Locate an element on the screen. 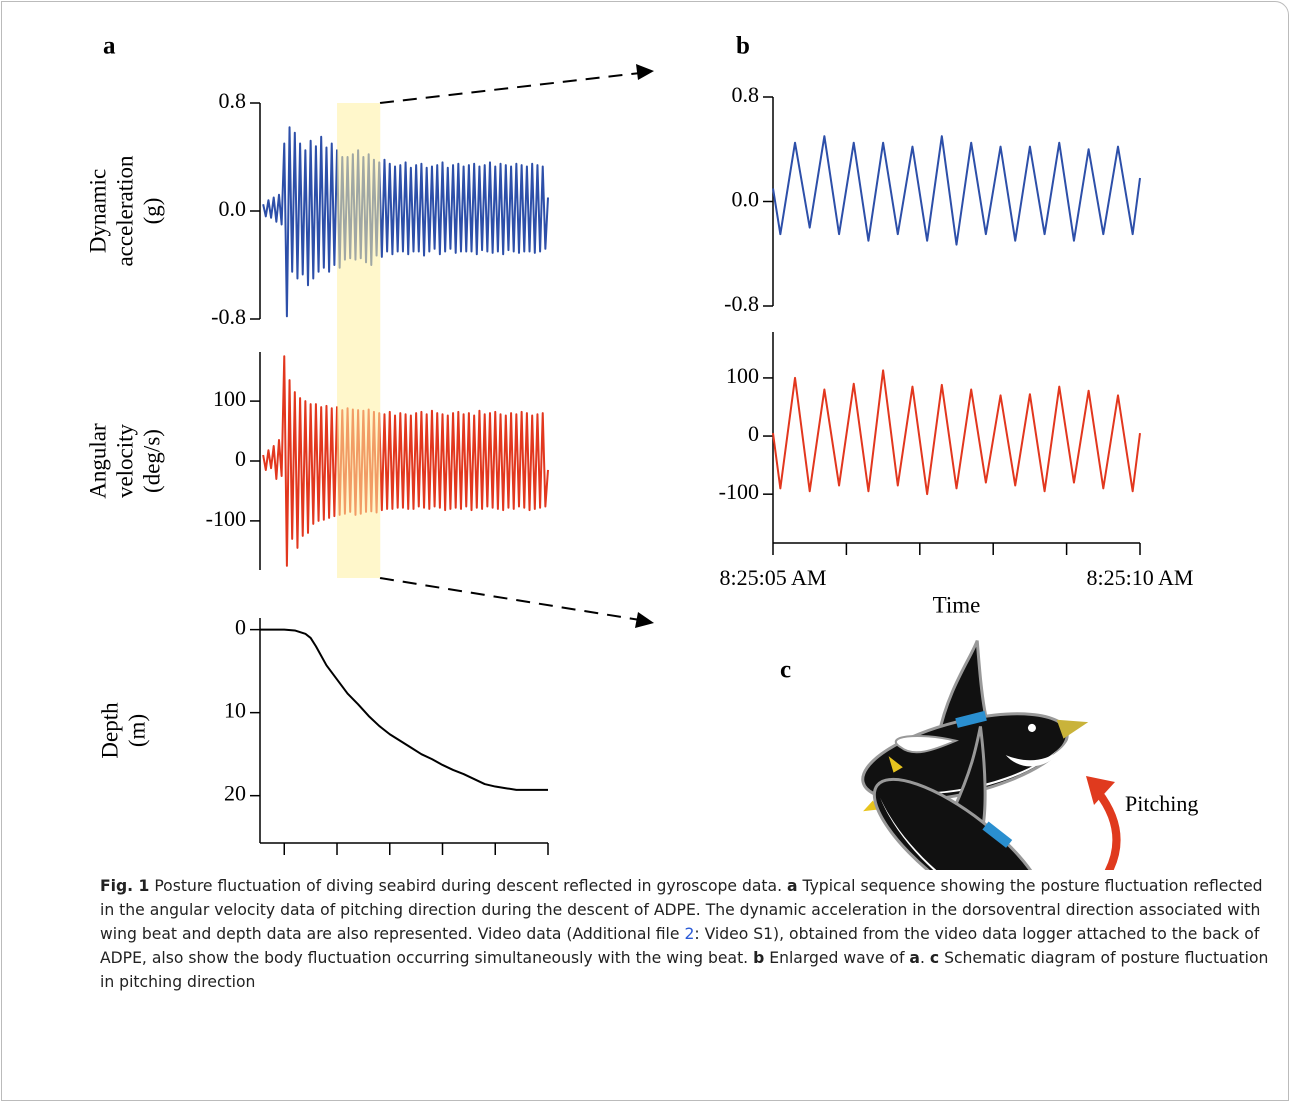 The image size is (1295, 1107). y-axis-label: (deg/s) is located at coordinates (151, 461).